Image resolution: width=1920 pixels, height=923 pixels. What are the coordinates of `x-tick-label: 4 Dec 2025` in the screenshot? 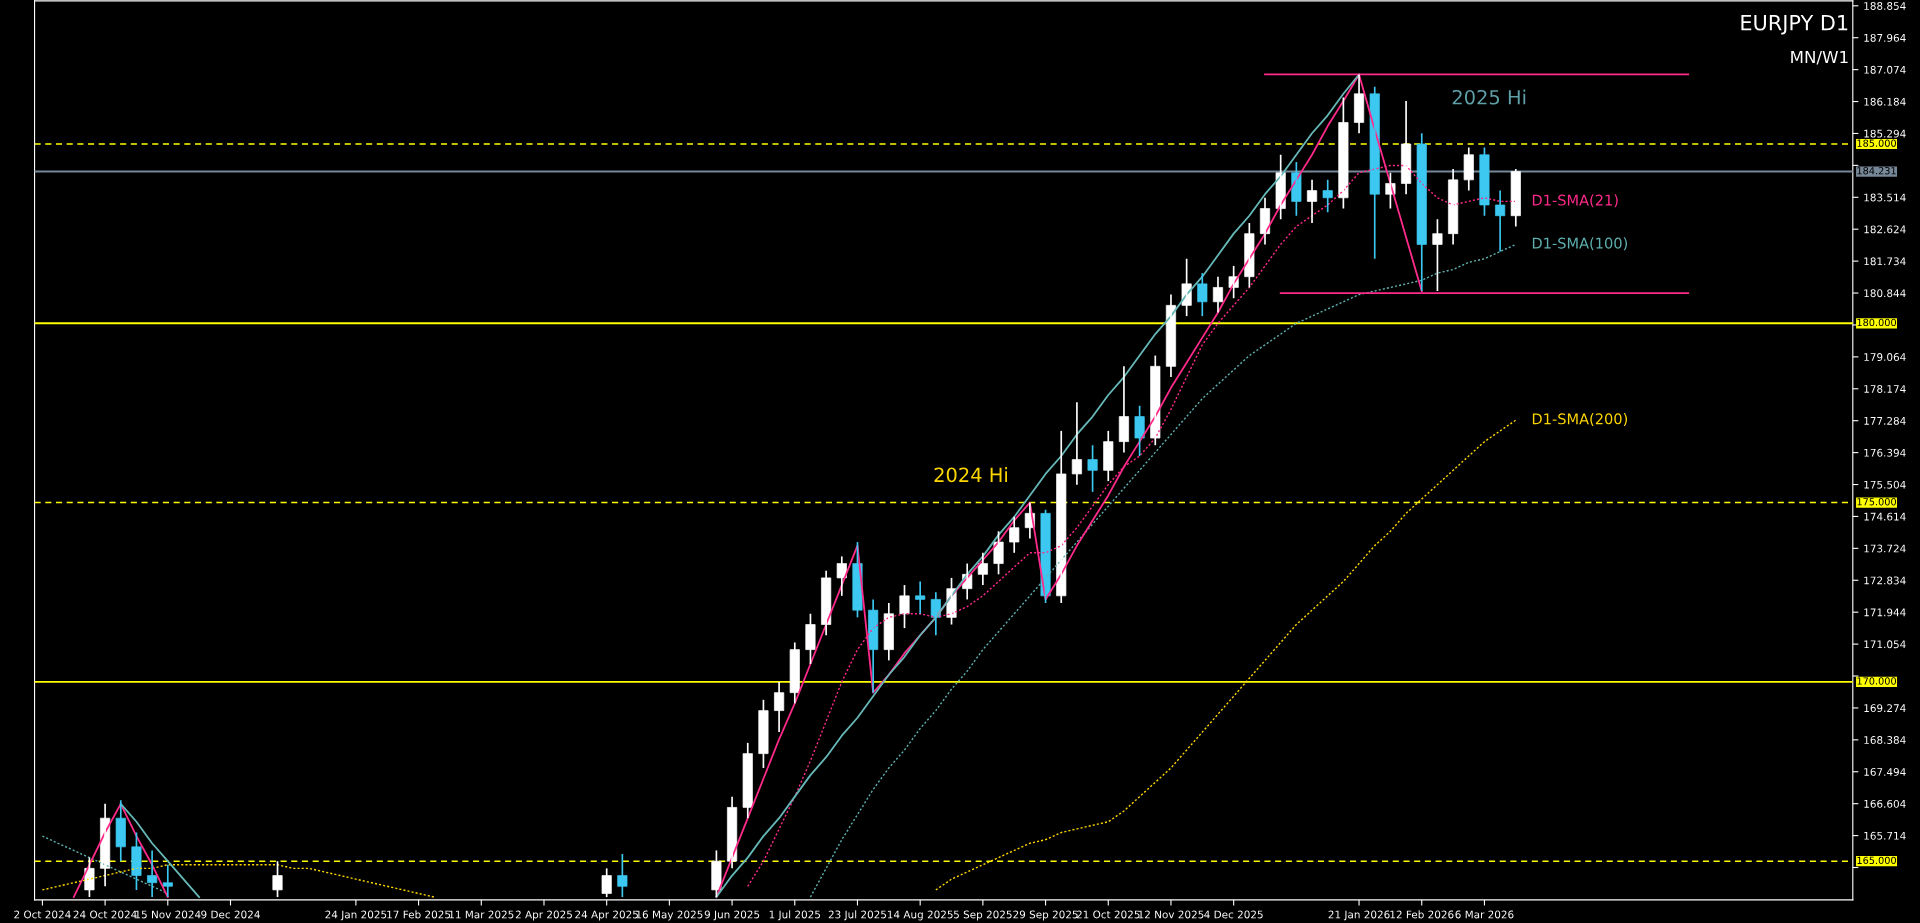 It's located at (1233, 914).